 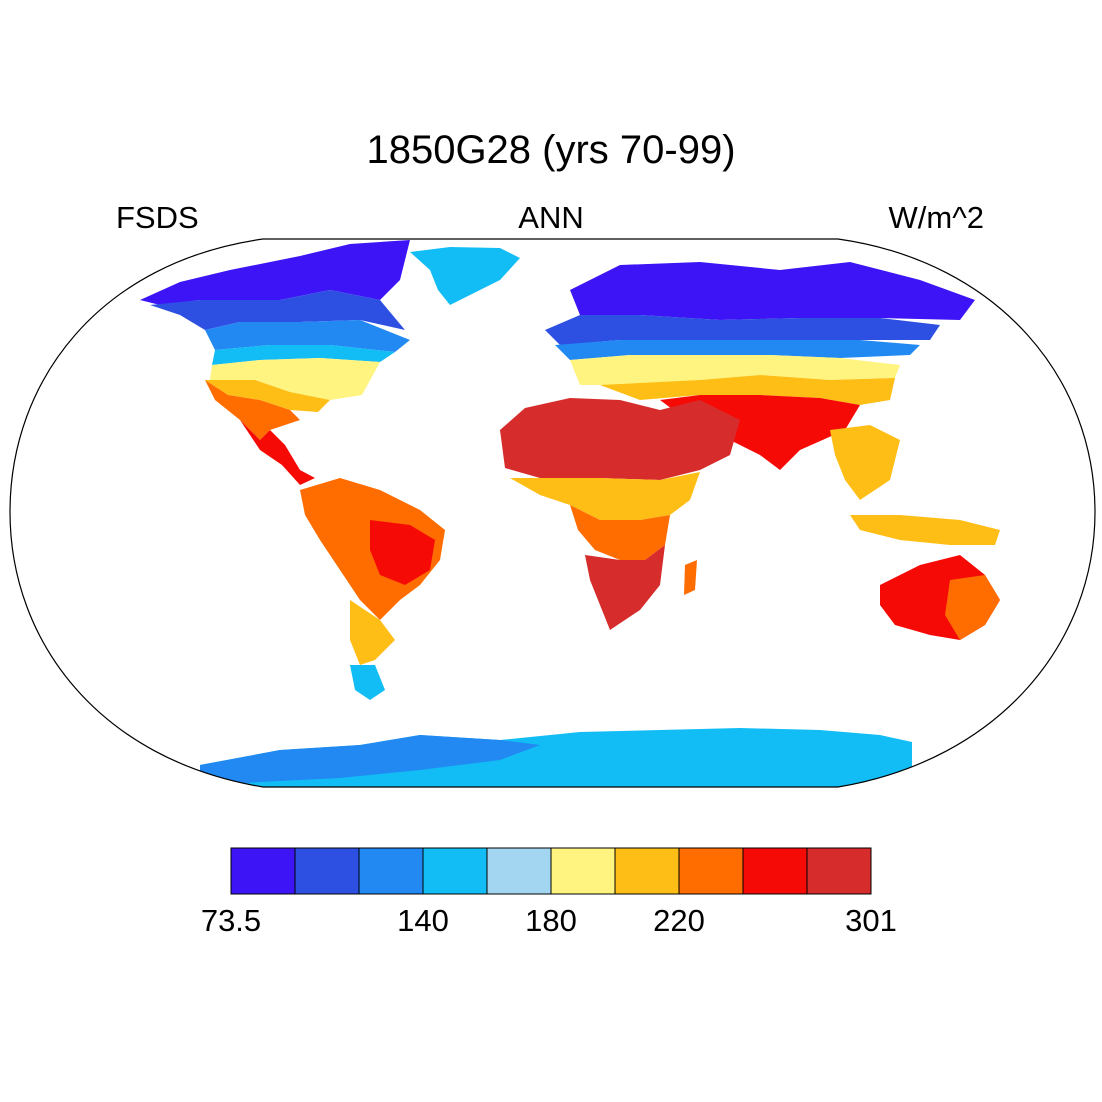 I want to click on antarctica-coast, so click(x=370, y=761).